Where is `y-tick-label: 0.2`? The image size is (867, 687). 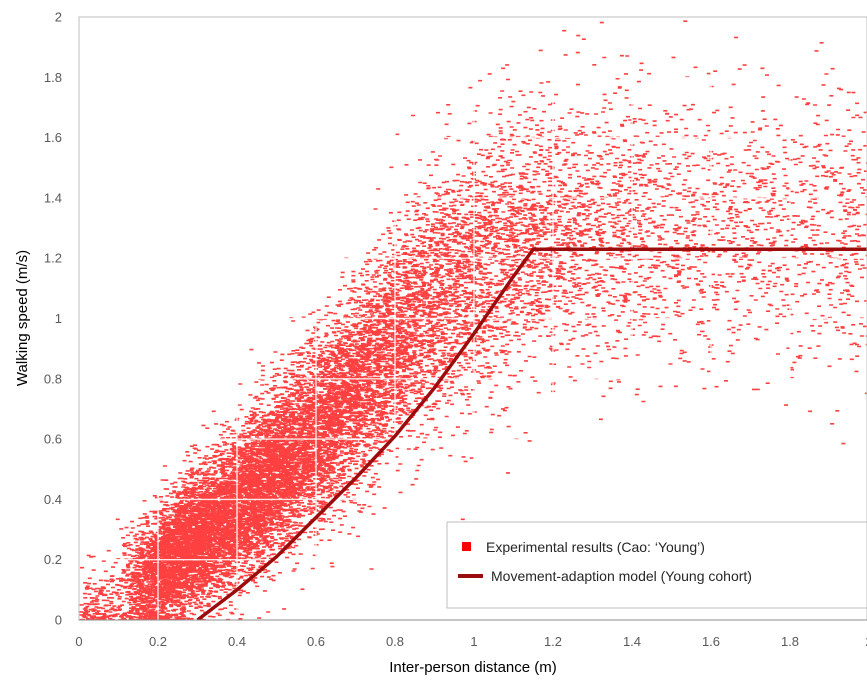
y-tick-label: 0.2 is located at coordinates (53, 559).